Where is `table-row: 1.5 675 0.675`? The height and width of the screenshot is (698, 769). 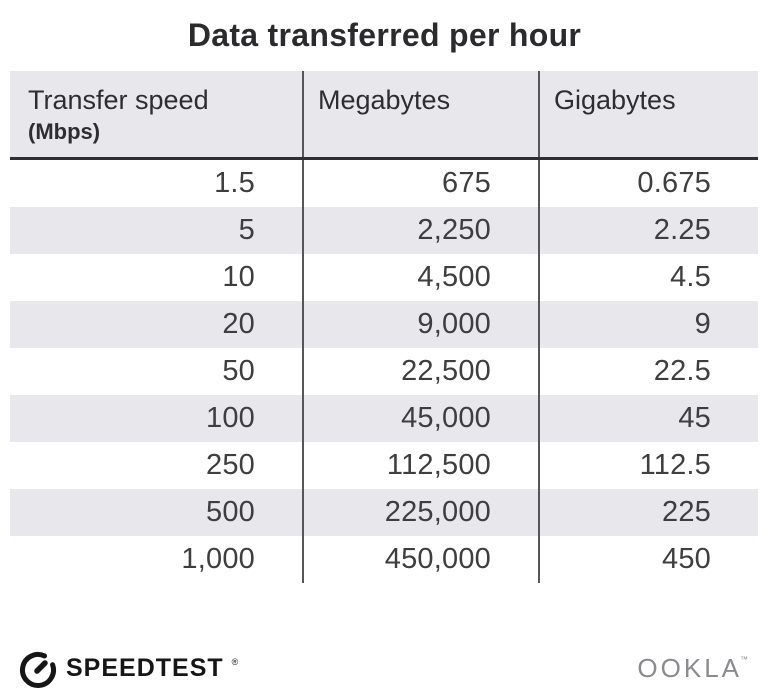
table-row: 1.5 675 0.675 is located at coordinates (384, 183).